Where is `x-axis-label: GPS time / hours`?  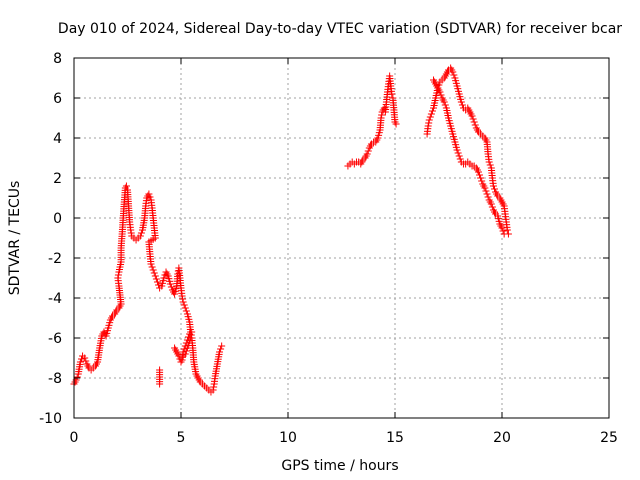
x-axis-label: GPS time / hours is located at coordinates (339, 466).